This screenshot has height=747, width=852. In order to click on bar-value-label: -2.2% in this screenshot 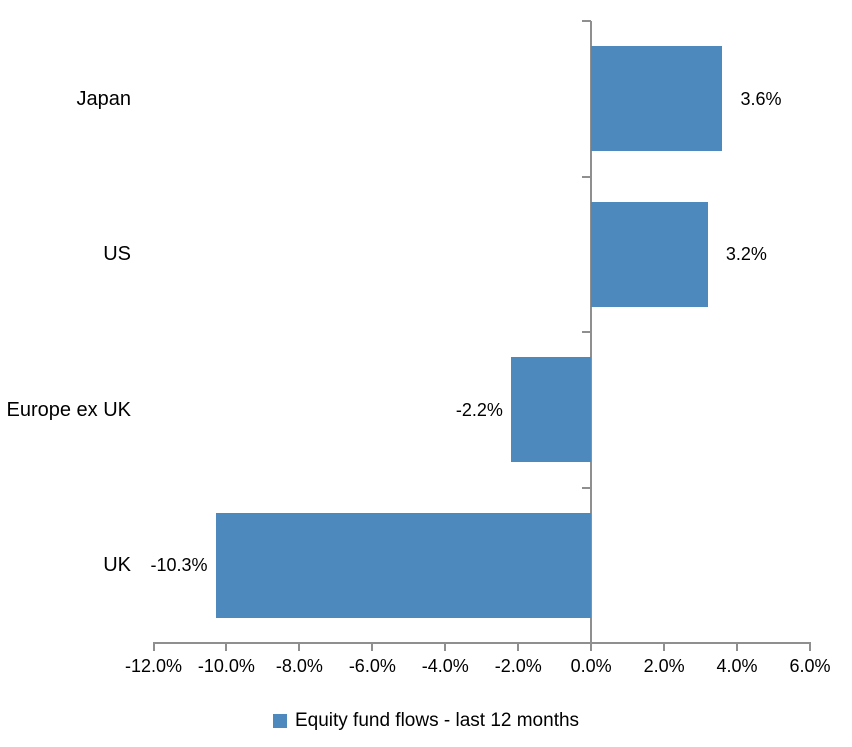, I will do `click(479, 409)`.